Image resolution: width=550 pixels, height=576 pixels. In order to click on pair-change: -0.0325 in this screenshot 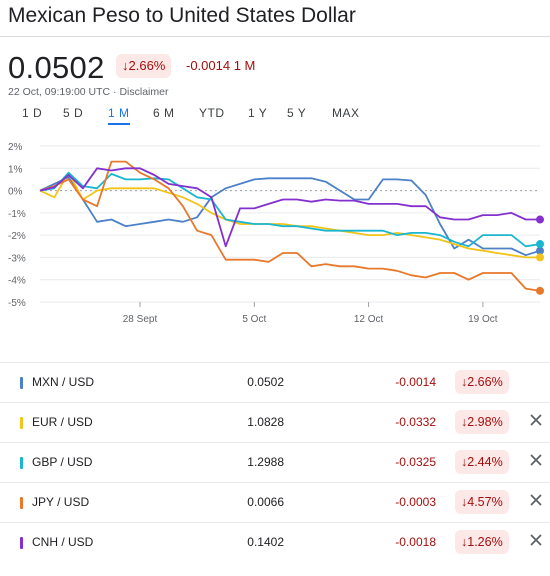, I will do `click(415, 462)`.